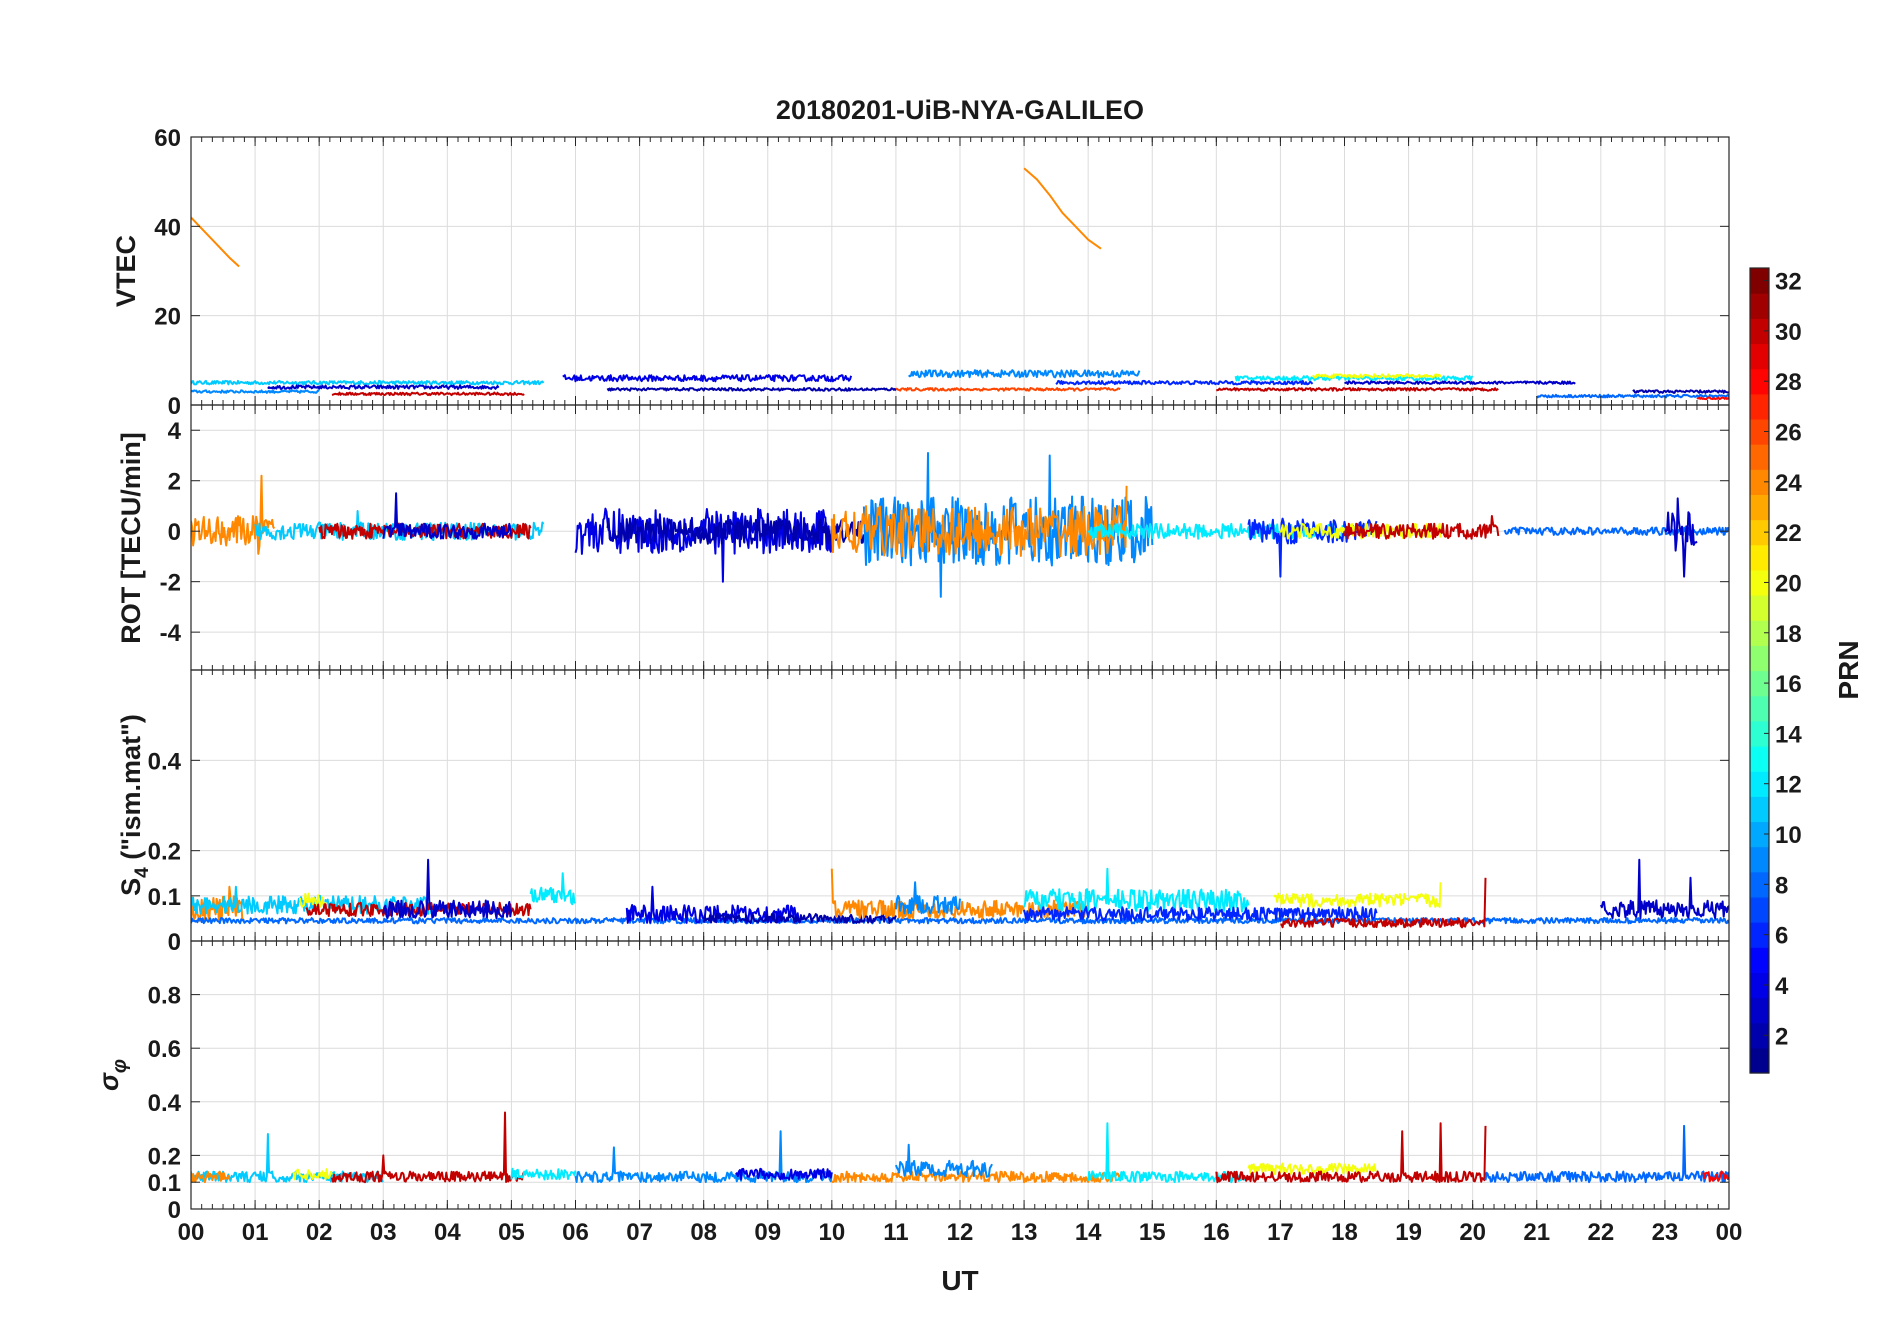 The image size is (1902, 1330). I want to click on x-tick-label: 05, so click(511, 1232).